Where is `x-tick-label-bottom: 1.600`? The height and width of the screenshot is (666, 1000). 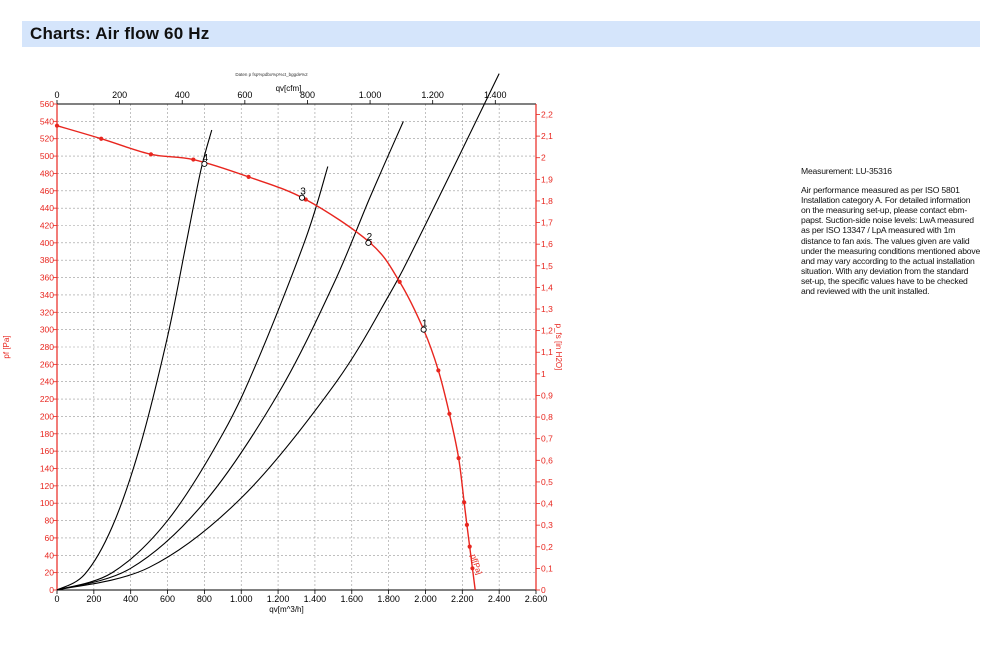
x-tick-label-bottom: 1.600 is located at coordinates (352, 599).